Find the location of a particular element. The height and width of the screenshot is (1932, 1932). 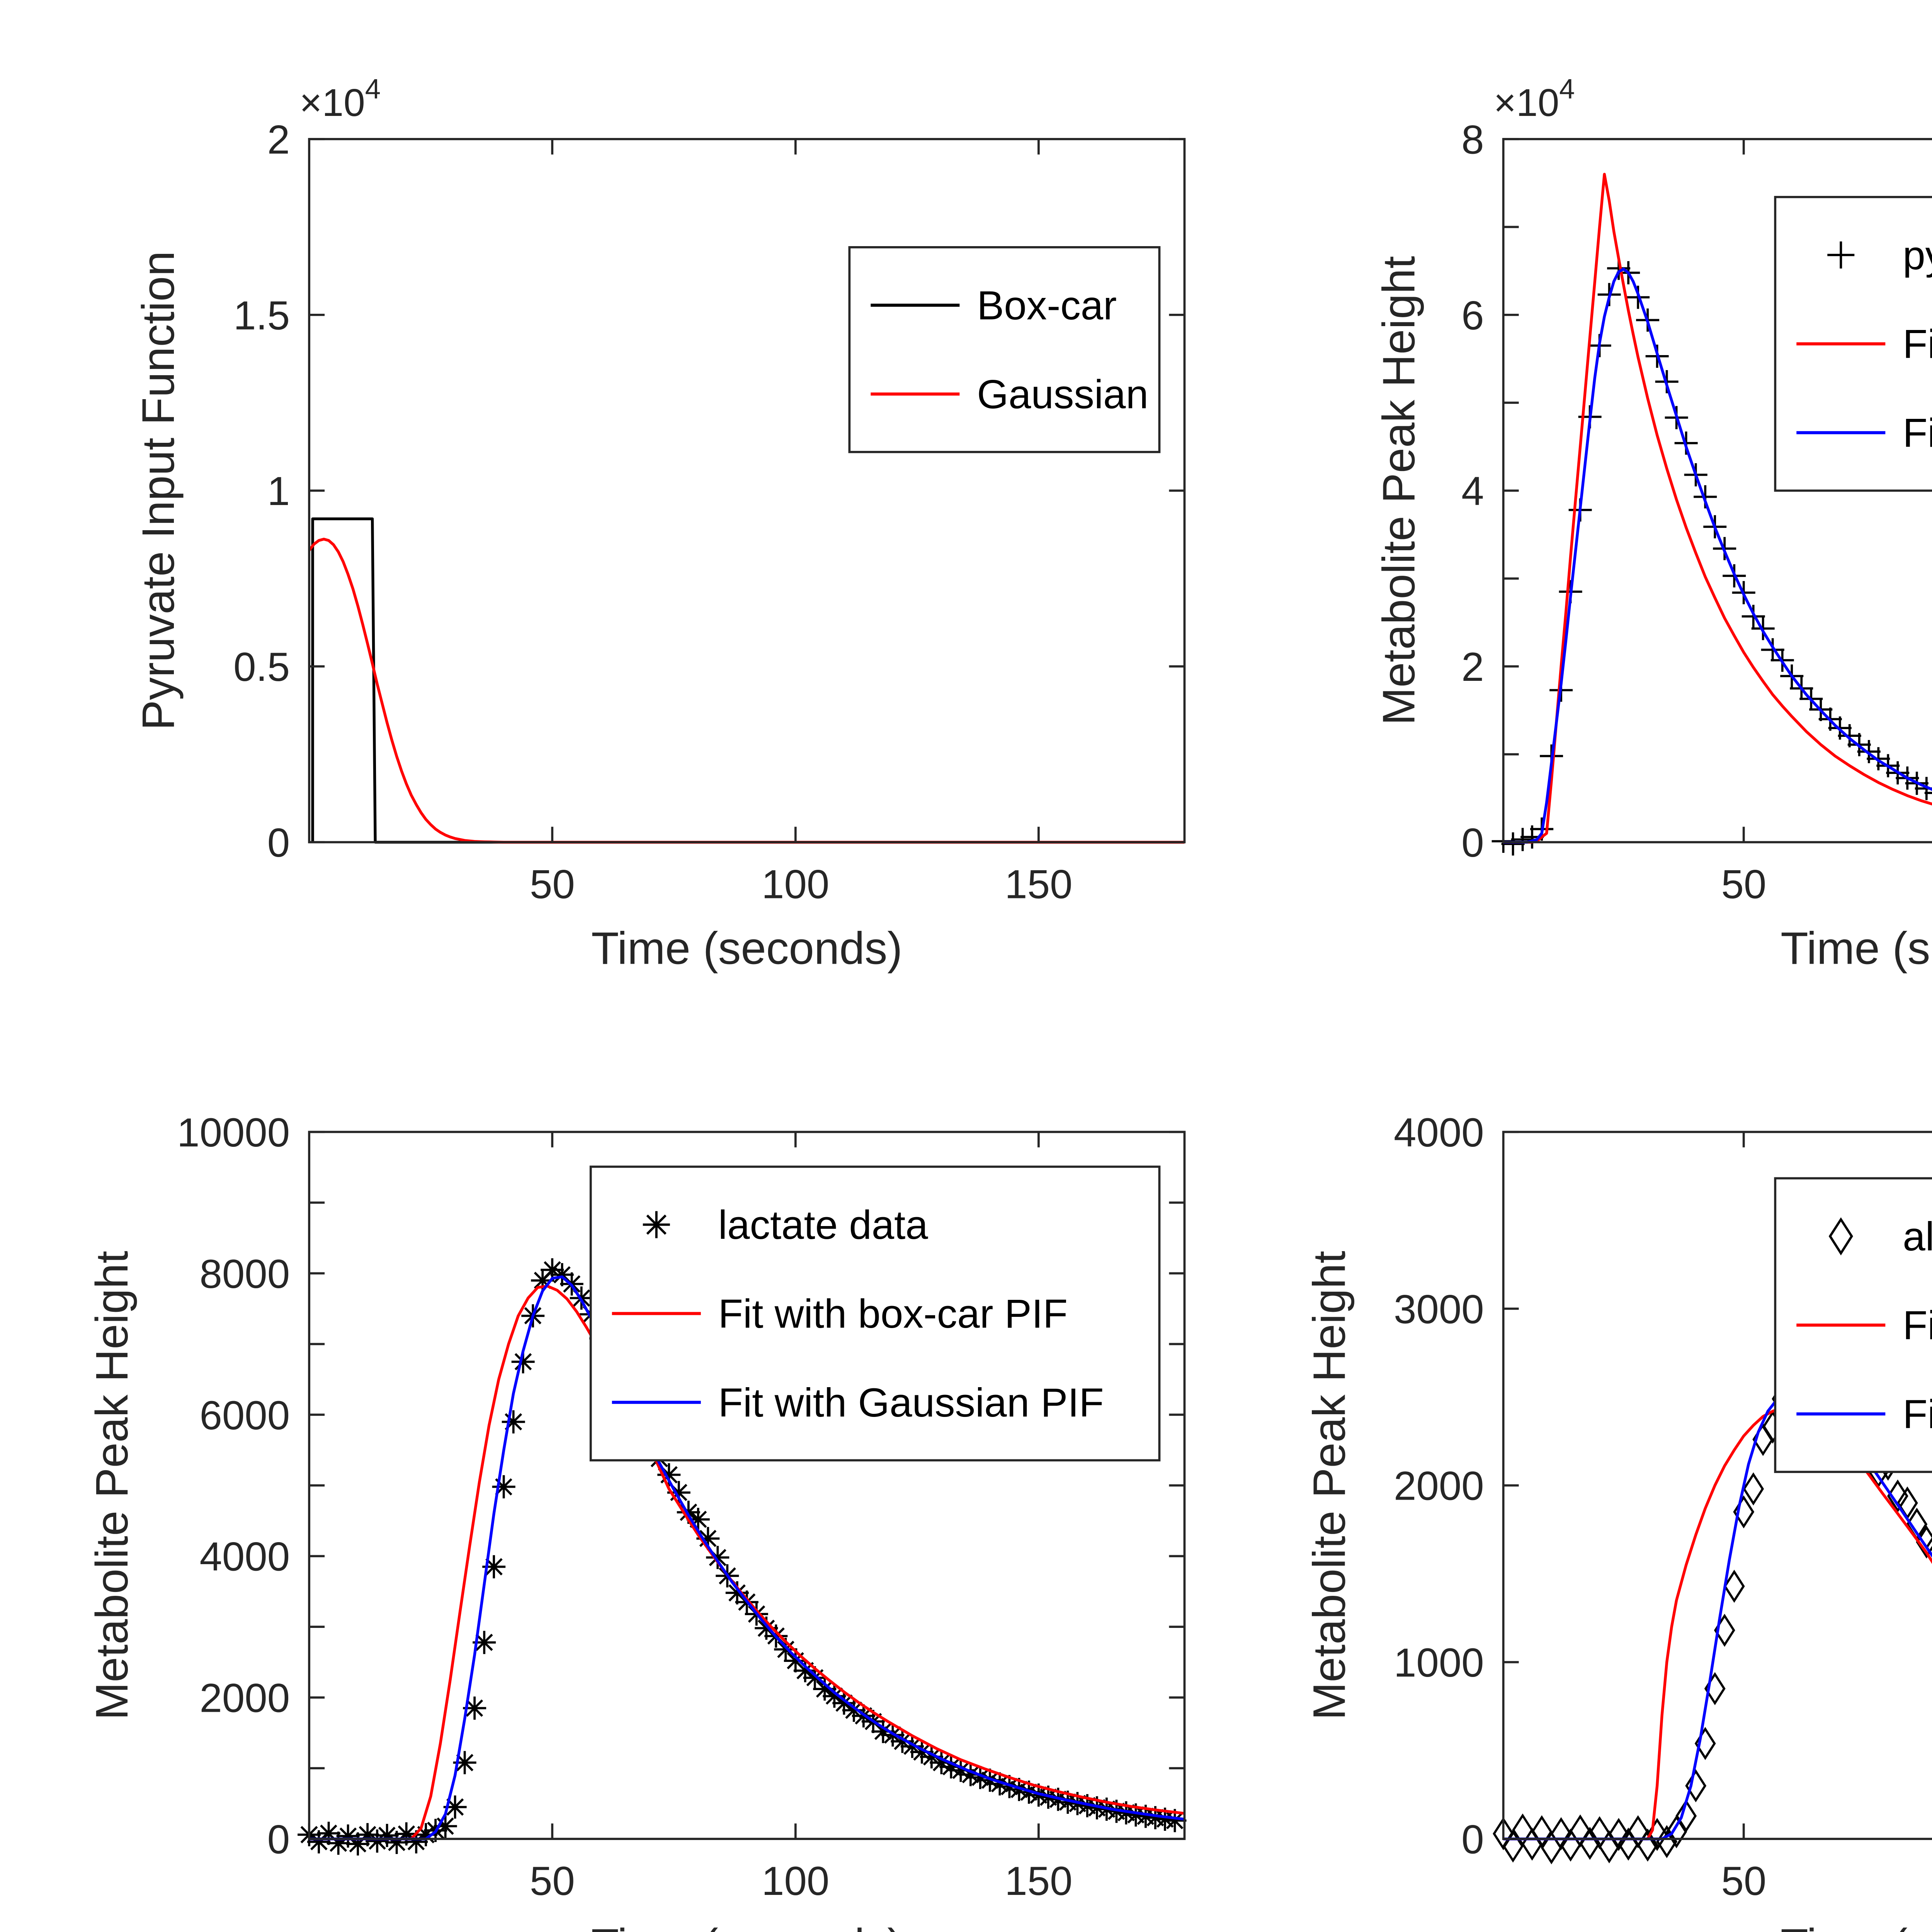

pyruvate-y-exponent: ×10⁴ is located at coordinates (1534, 98).